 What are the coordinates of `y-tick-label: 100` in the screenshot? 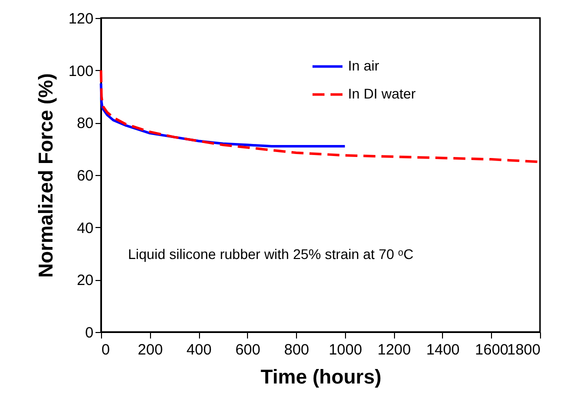 It's located at (81, 71).